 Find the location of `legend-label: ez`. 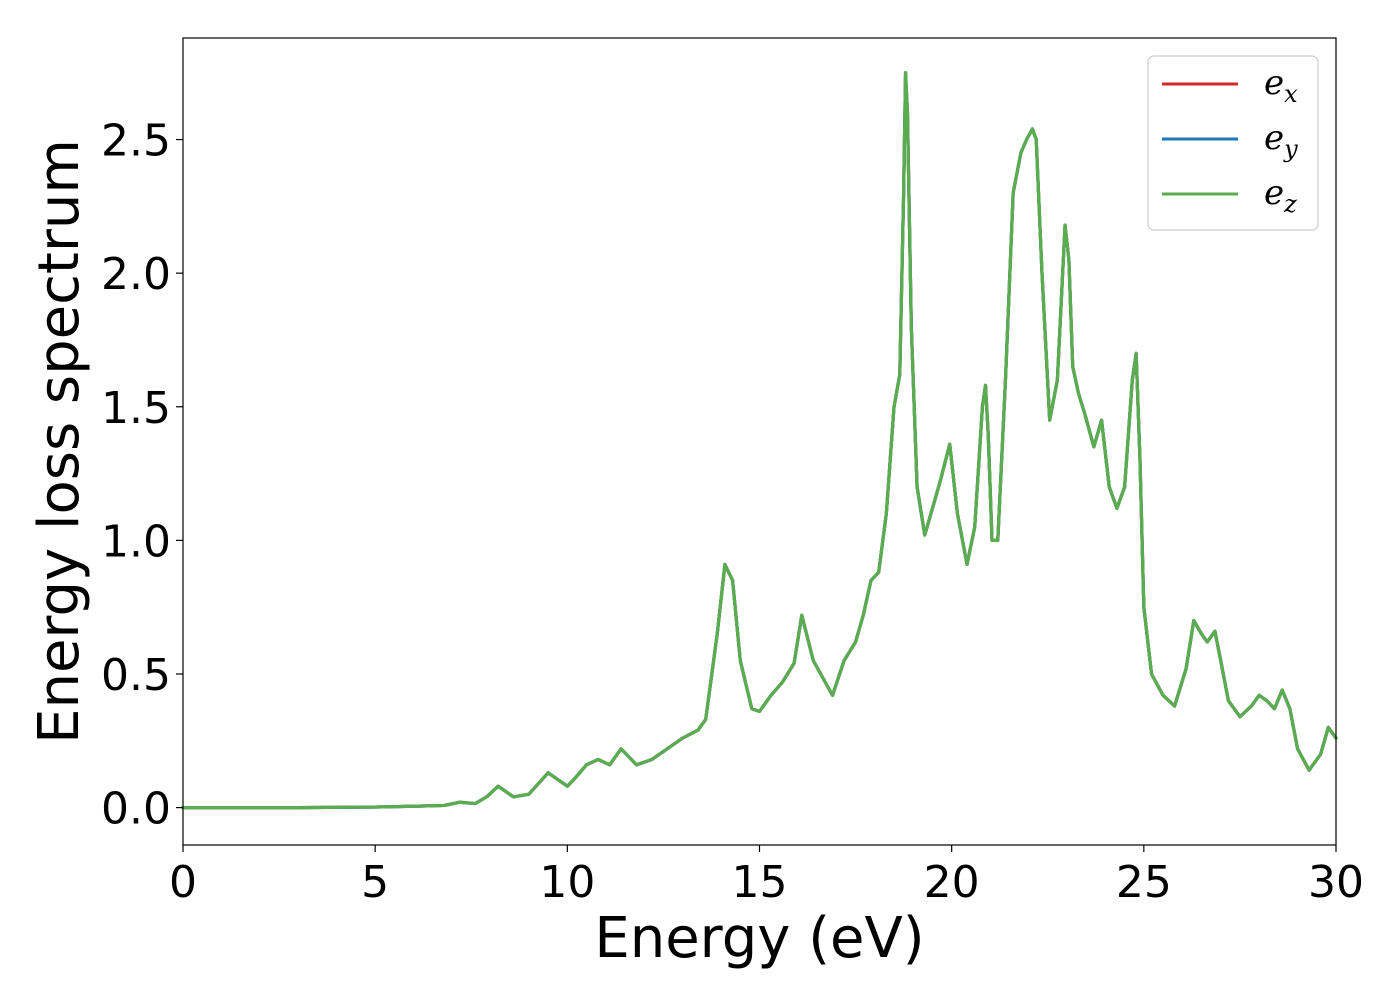

legend-label: ez is located at coordinates (1280, 195).